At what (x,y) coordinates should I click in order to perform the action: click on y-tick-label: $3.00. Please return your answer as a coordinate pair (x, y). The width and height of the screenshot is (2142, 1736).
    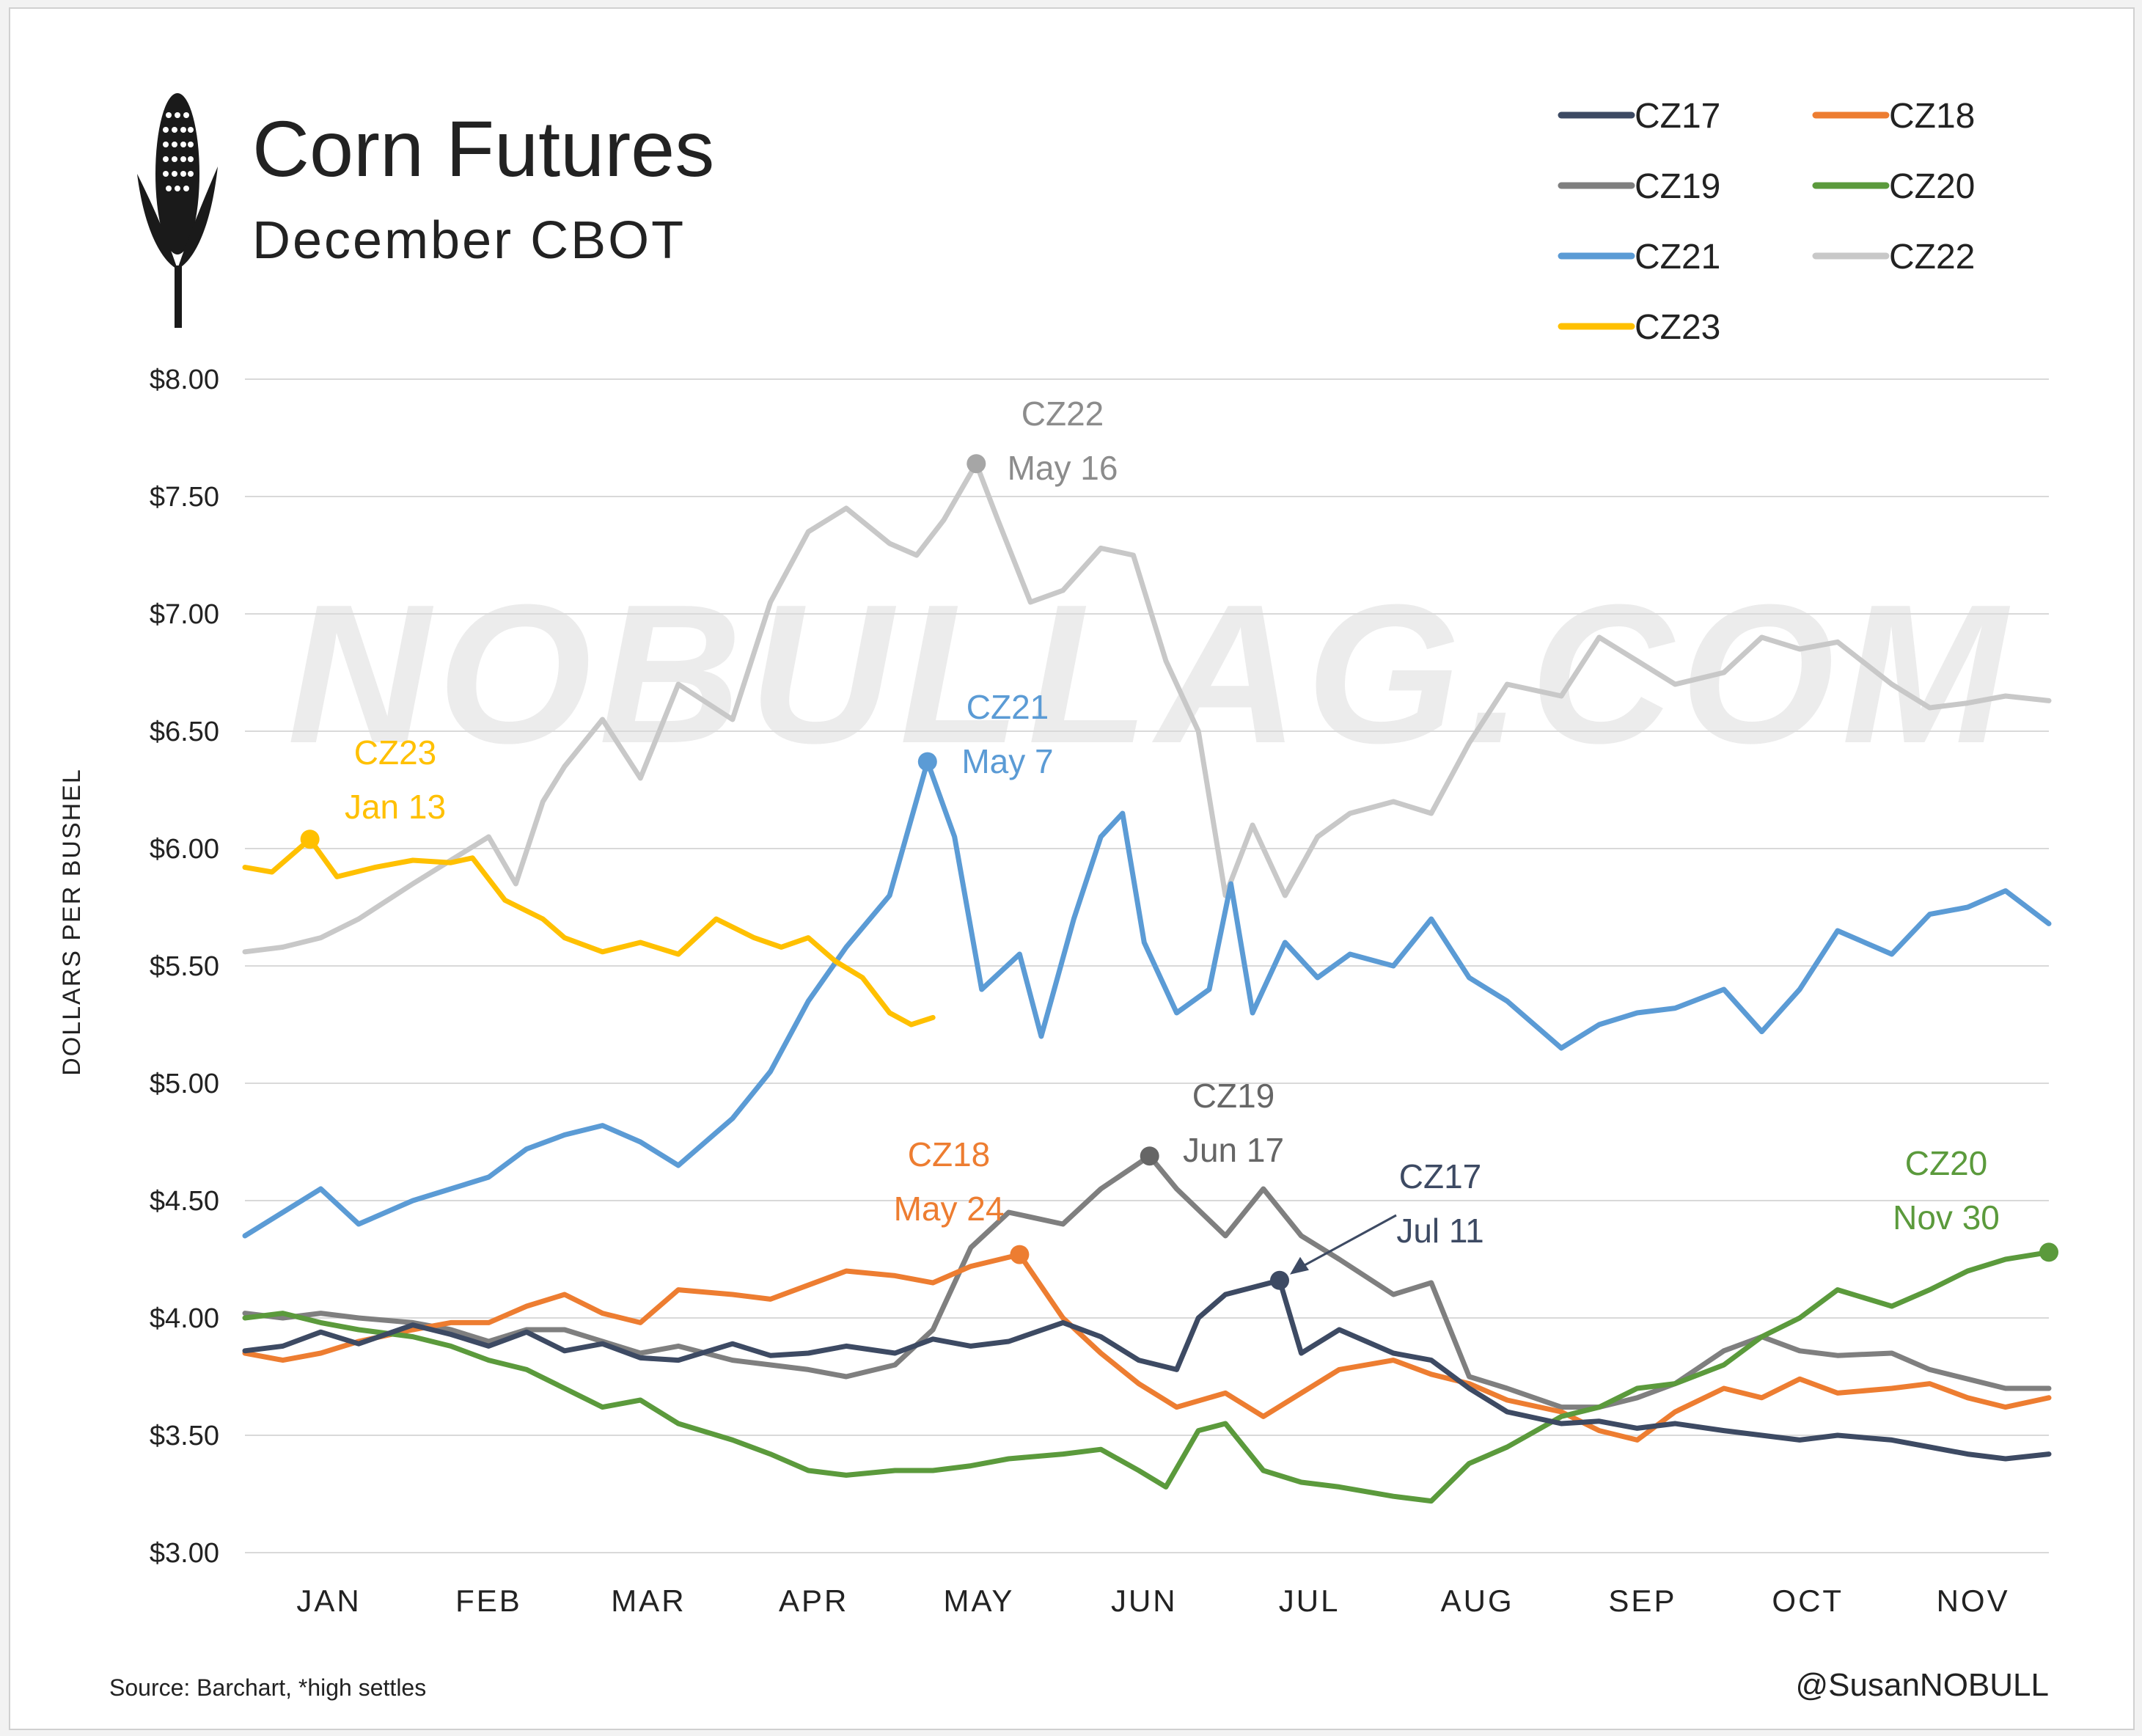
    Looking at the image, I should click on (184, 1553).